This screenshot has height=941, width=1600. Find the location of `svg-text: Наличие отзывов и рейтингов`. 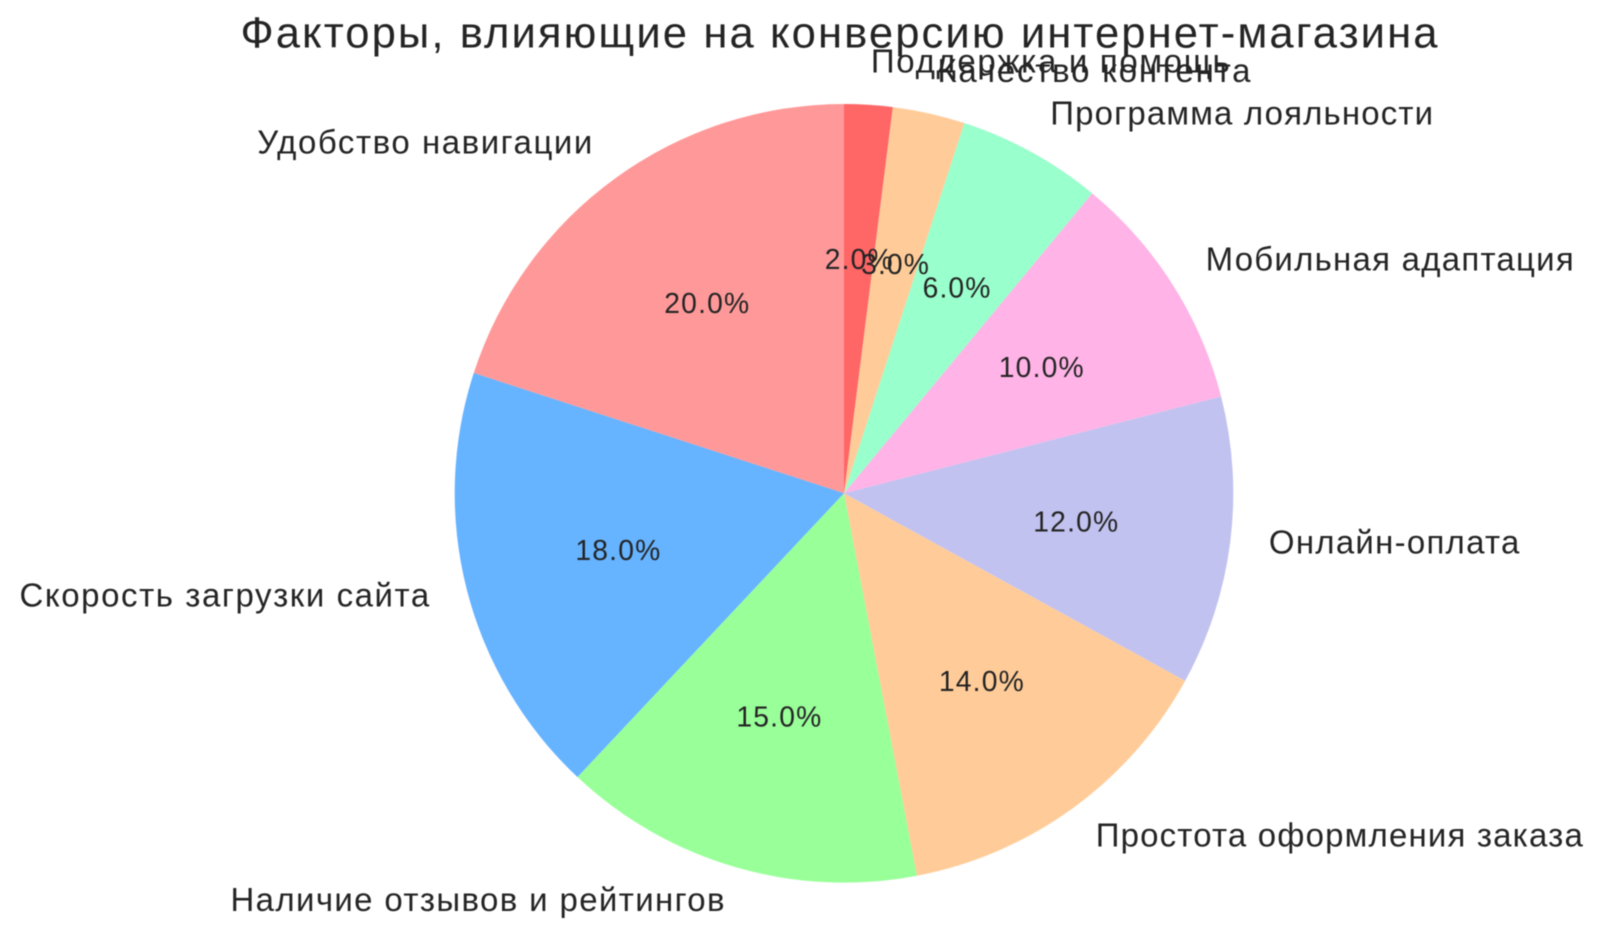

svg-text: Наличие отзывов и рейтингов is located at coordinates (478, 899).